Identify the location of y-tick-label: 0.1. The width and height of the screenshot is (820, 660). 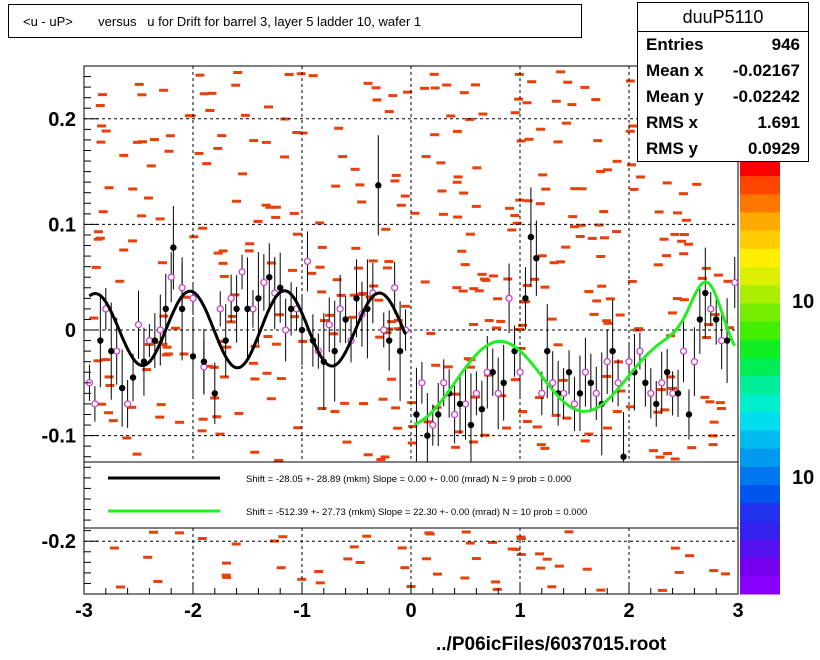
(62, 225).